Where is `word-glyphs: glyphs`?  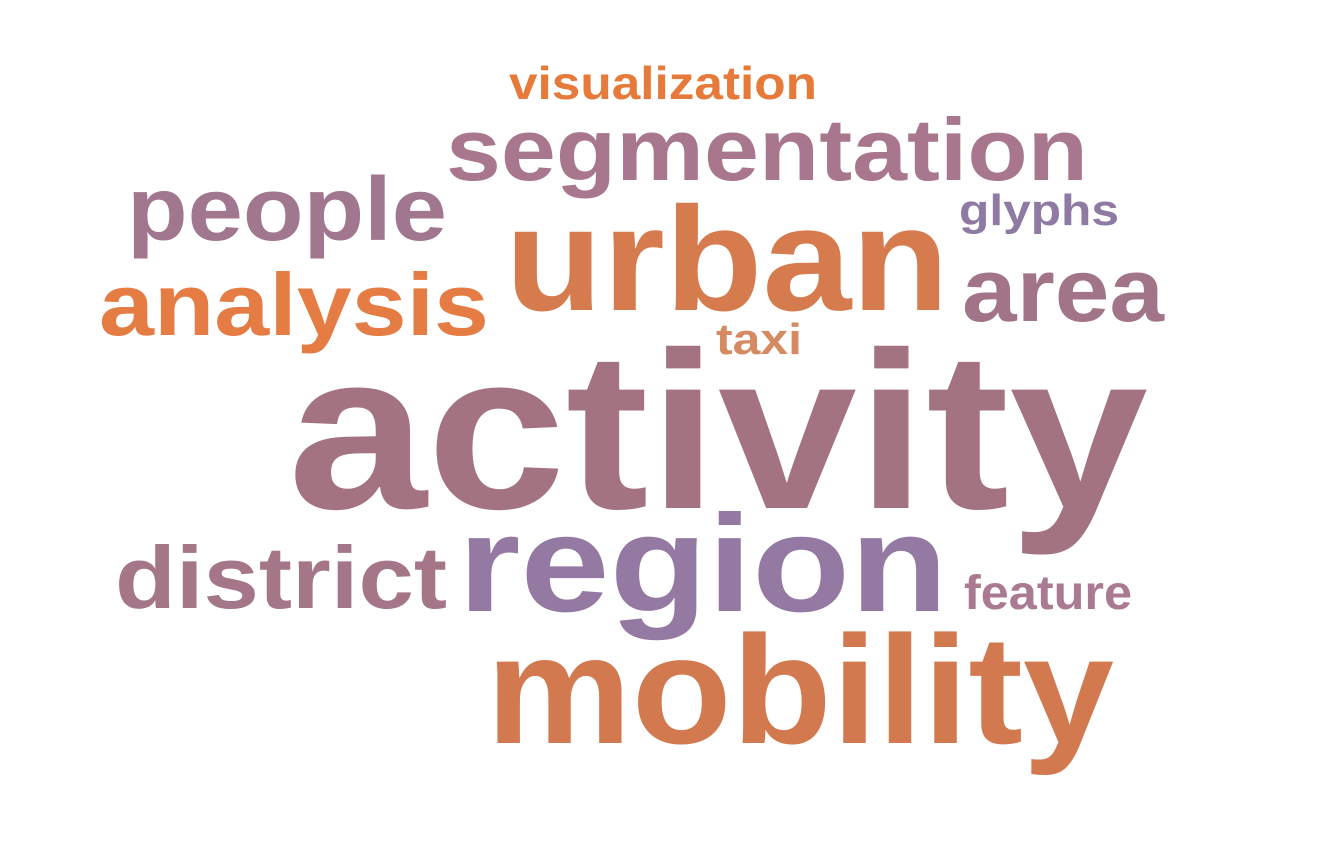 word-glyphs: glyphs is located at coordinates (1039, 210).